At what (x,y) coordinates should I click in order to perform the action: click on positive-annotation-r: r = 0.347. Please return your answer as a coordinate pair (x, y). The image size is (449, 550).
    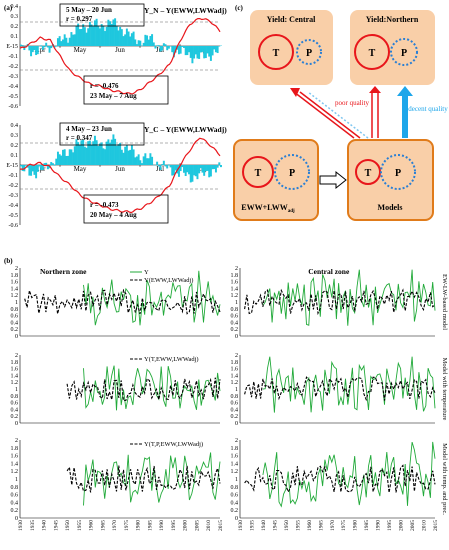
    Looking at the image, I should click on (79, 138).